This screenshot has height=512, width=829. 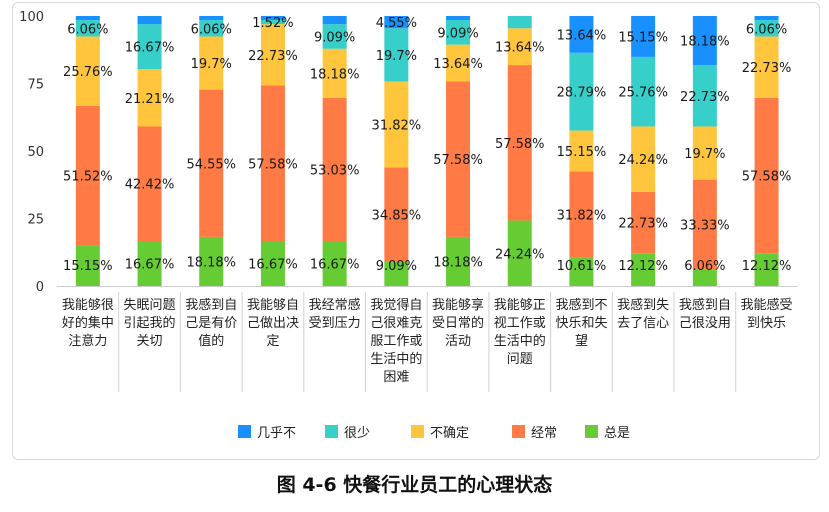 I want to click on data-label: 34.85%, so click(x=397, y=215).